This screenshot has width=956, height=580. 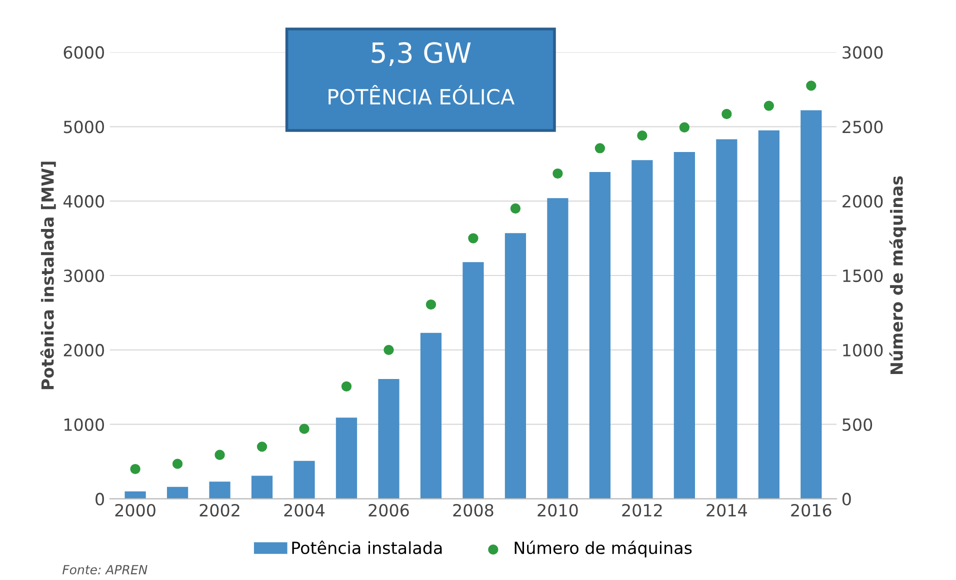 What do you see at coordinates (421, 54) in the screenshot?
I see `chart-title: 5,3 GW` at bounding box center [421, 54].